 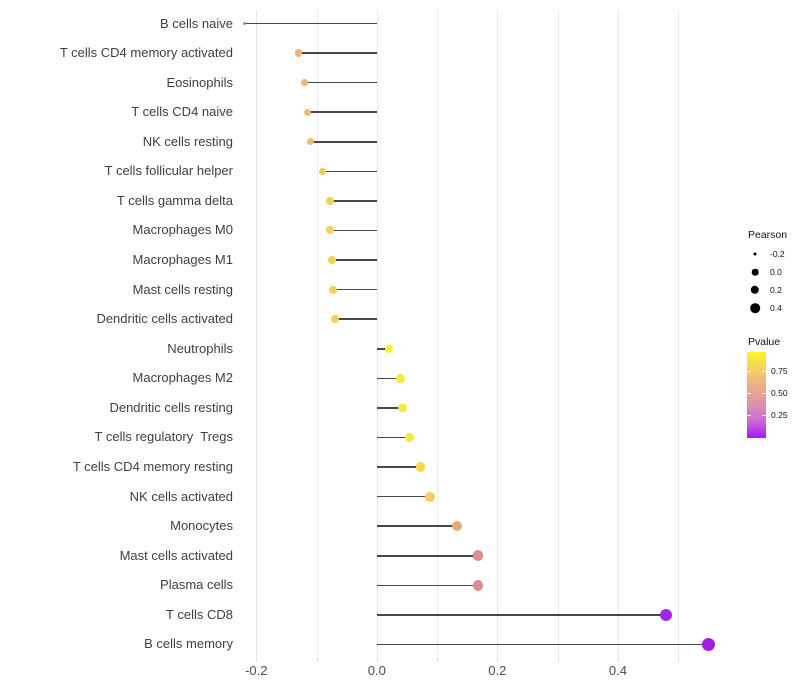 I want to click on y-axis-label: Eosinophils, so click(x=200, y=82).